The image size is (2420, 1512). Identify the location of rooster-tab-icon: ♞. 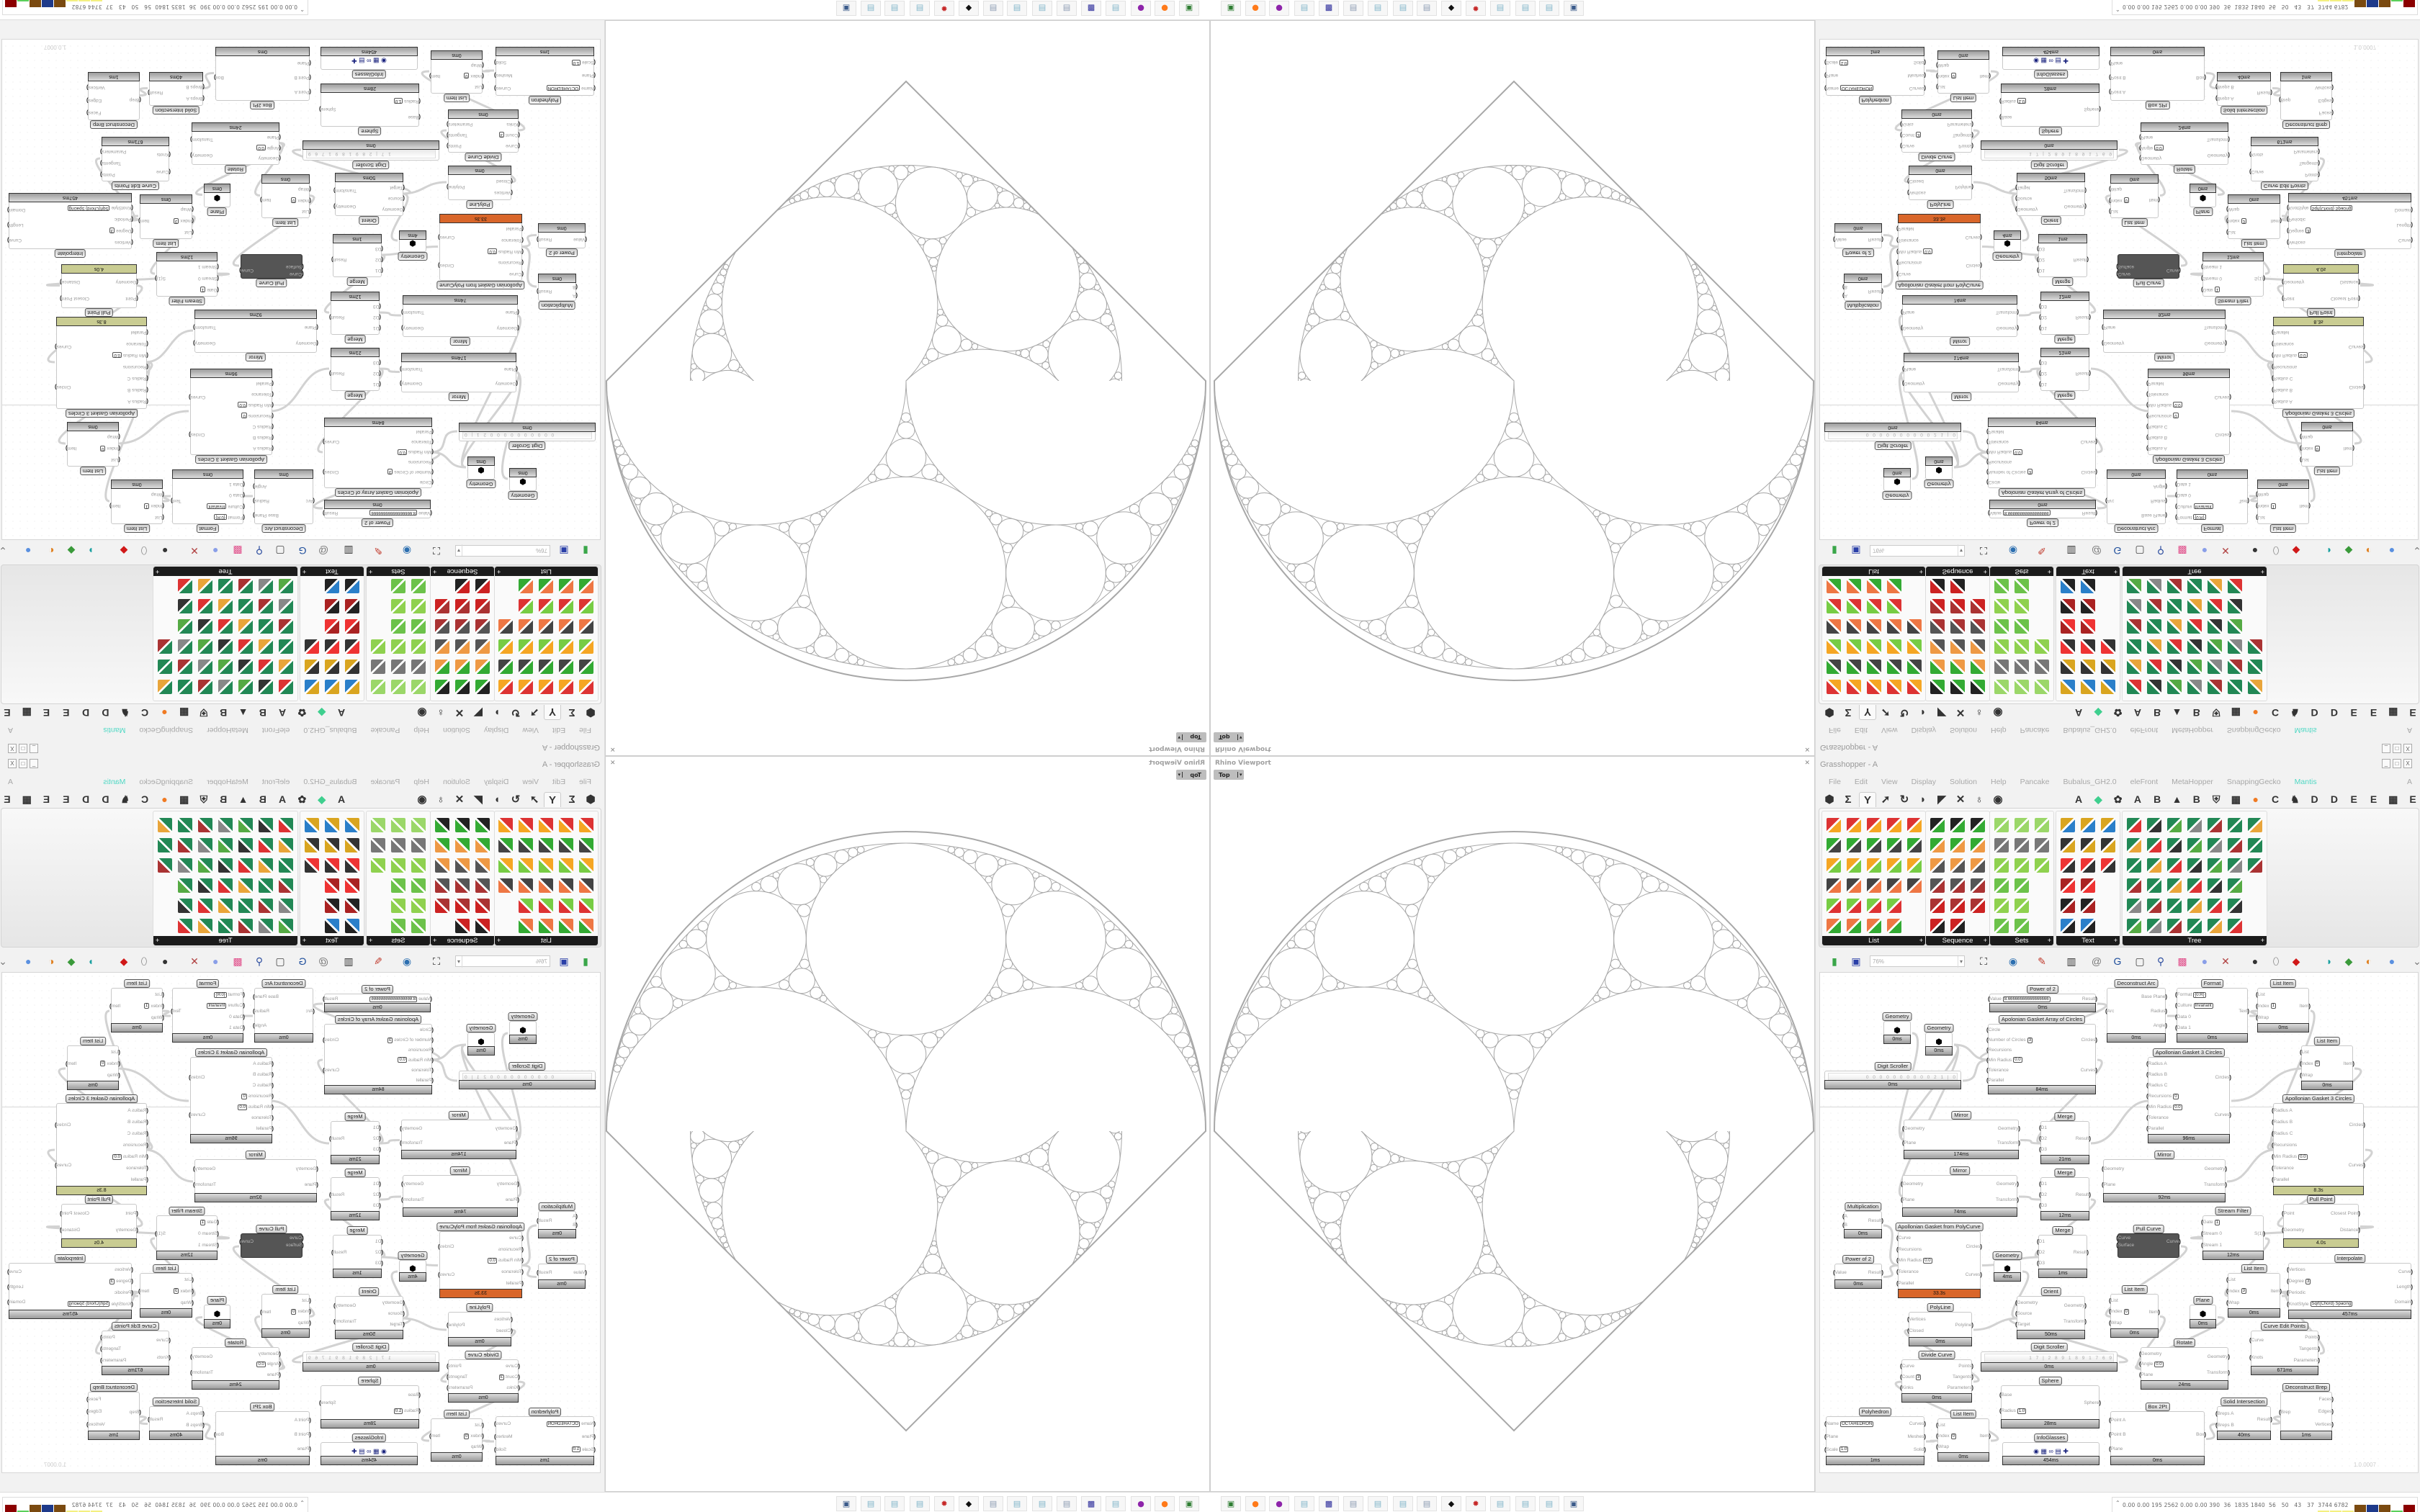
(125, 713).